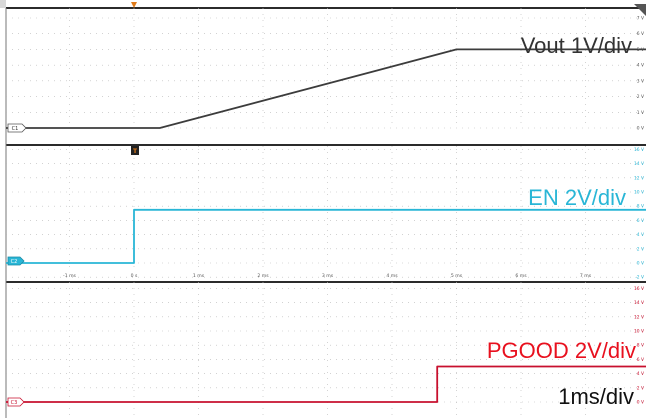 This screenshot has height=418, width=646. What do you see at coordinates (134, 5) in the screenshot?
I see `trigger-position-marker` at bounding box center [134, 5].